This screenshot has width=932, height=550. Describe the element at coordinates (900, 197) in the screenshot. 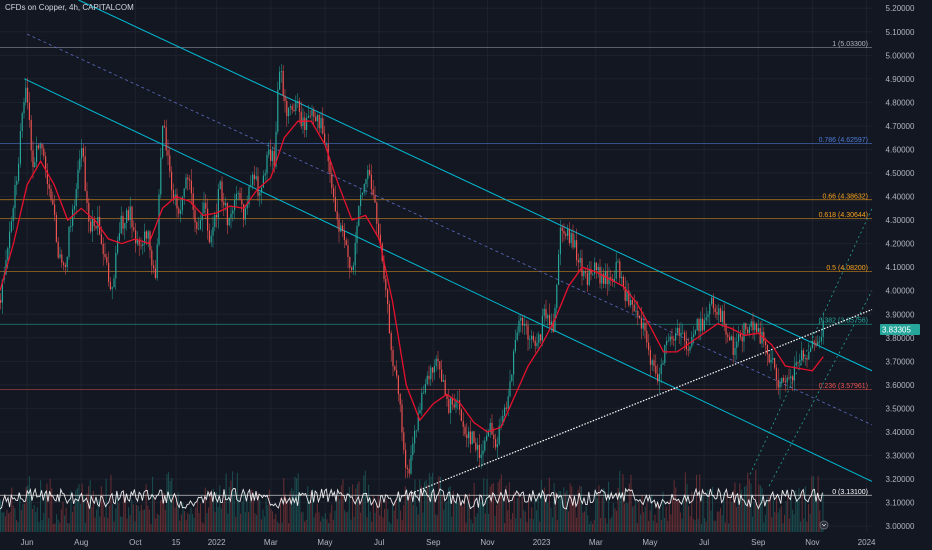

I see `y-tick-label: 4.40000` at that location.